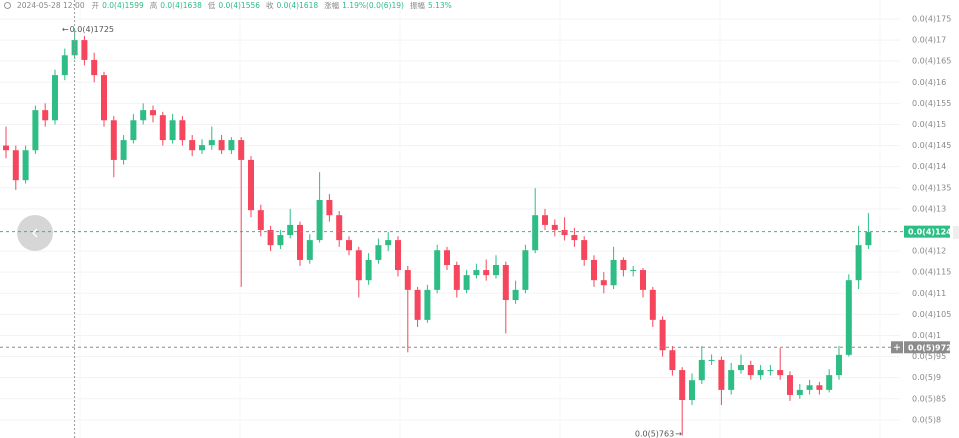 The width and height of the screenshot is (959, 438). I want to click on y-tick-label: 0.0(4)175, so click(931, 18).